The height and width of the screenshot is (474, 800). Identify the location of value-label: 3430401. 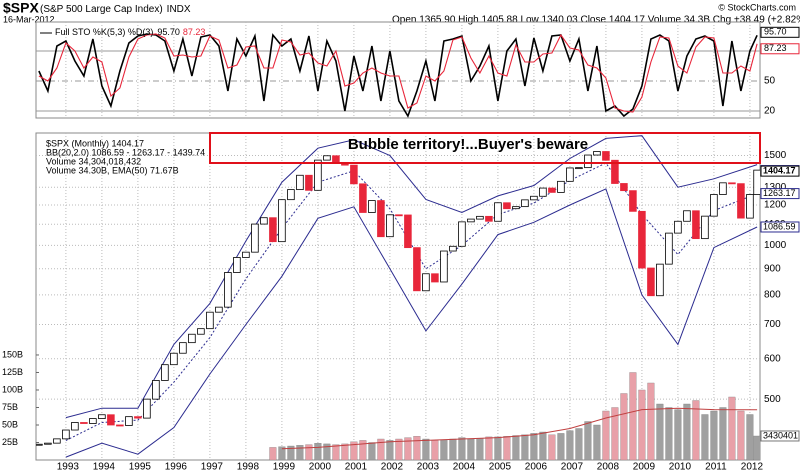
(780, 435).